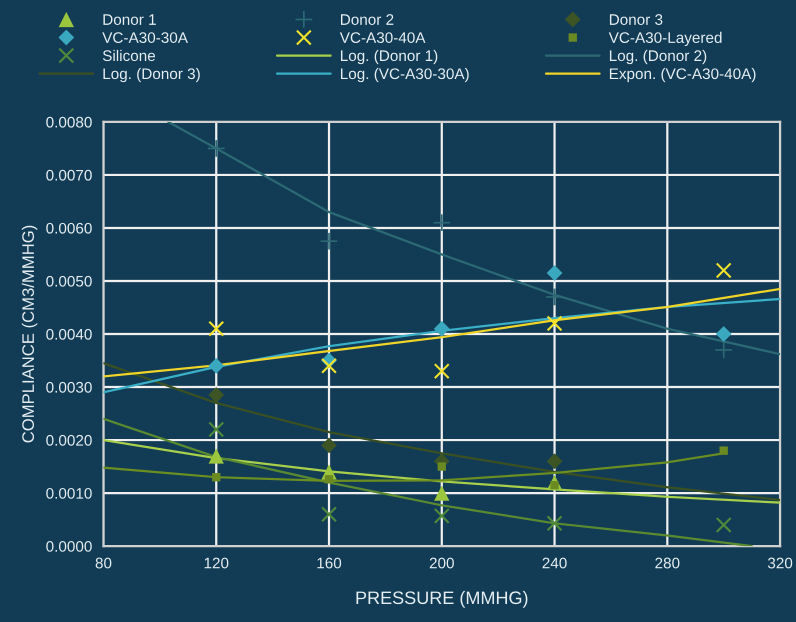 The image size is (796, 622). What do you see at coordinates (404, 75) in the screenshot?
I see `legend-label: Log. (VC-A30-30A)` at bounding box center [404, 75].